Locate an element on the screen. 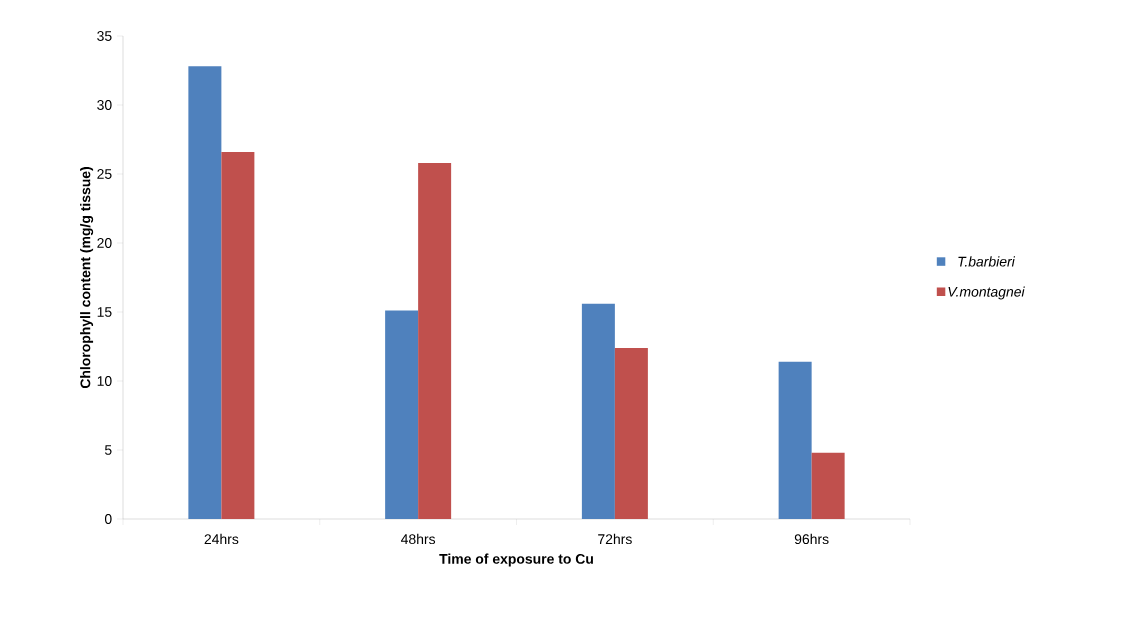 Image resolution: width=1122 pixels, height=628 pixels. x-tick-label: 48hrs is located at coordinates (418, 539).